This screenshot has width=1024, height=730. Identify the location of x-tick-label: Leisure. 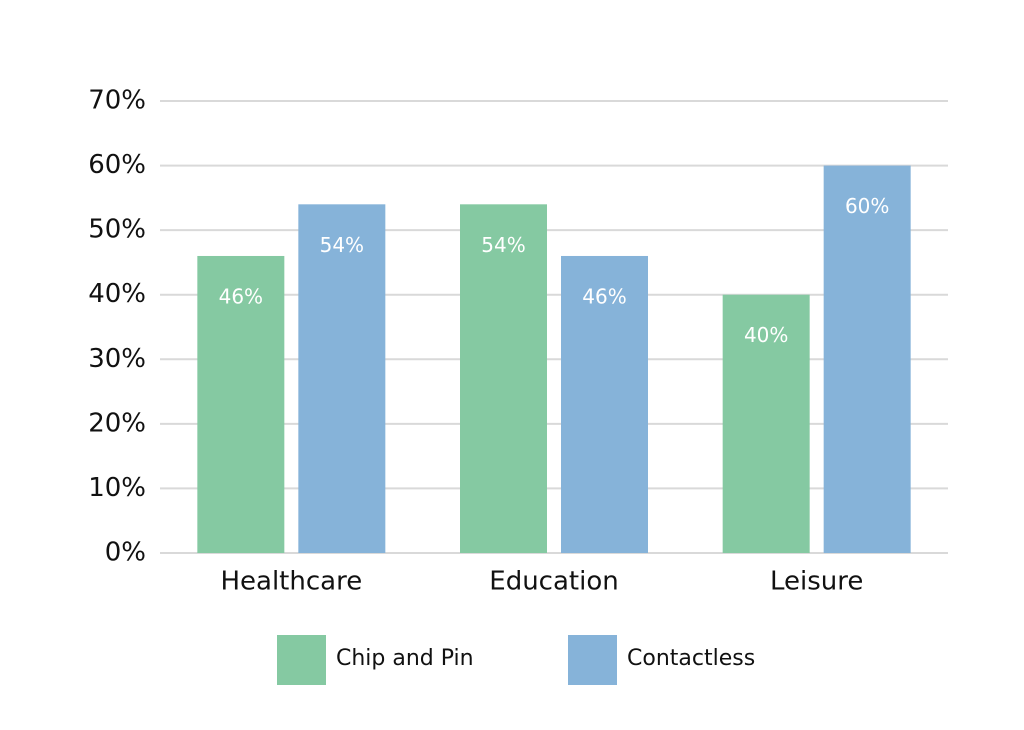
(816, 582).